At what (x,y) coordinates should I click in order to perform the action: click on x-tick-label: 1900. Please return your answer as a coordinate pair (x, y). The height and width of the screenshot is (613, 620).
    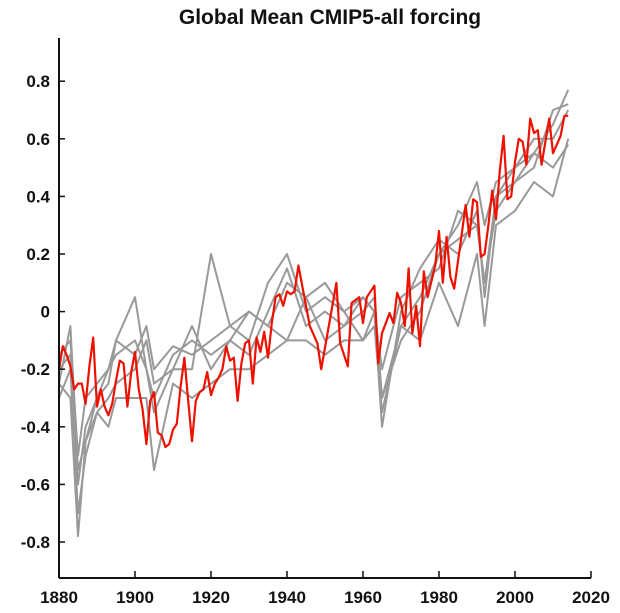
    Looking at the image, I should click on (135, 597).